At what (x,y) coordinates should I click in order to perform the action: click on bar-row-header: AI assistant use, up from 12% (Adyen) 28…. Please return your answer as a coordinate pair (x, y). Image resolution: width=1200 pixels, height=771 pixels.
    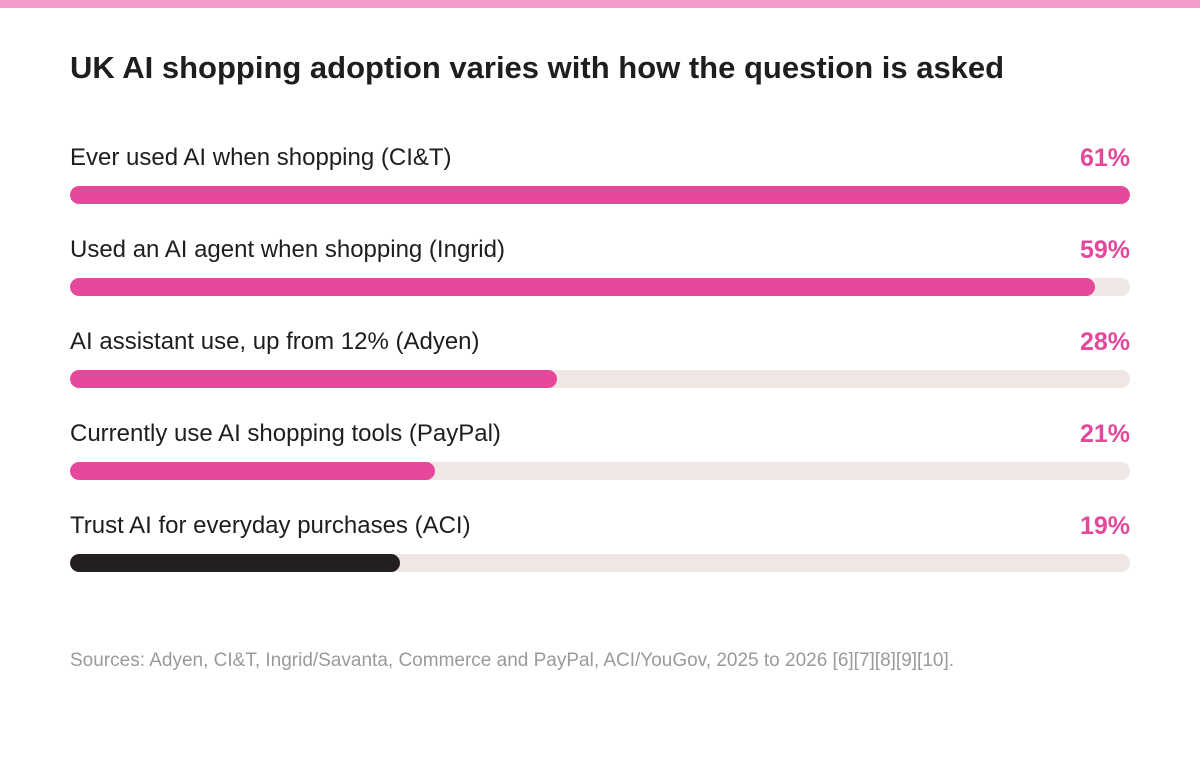
    Looking at the image, I should click on (600, 344).